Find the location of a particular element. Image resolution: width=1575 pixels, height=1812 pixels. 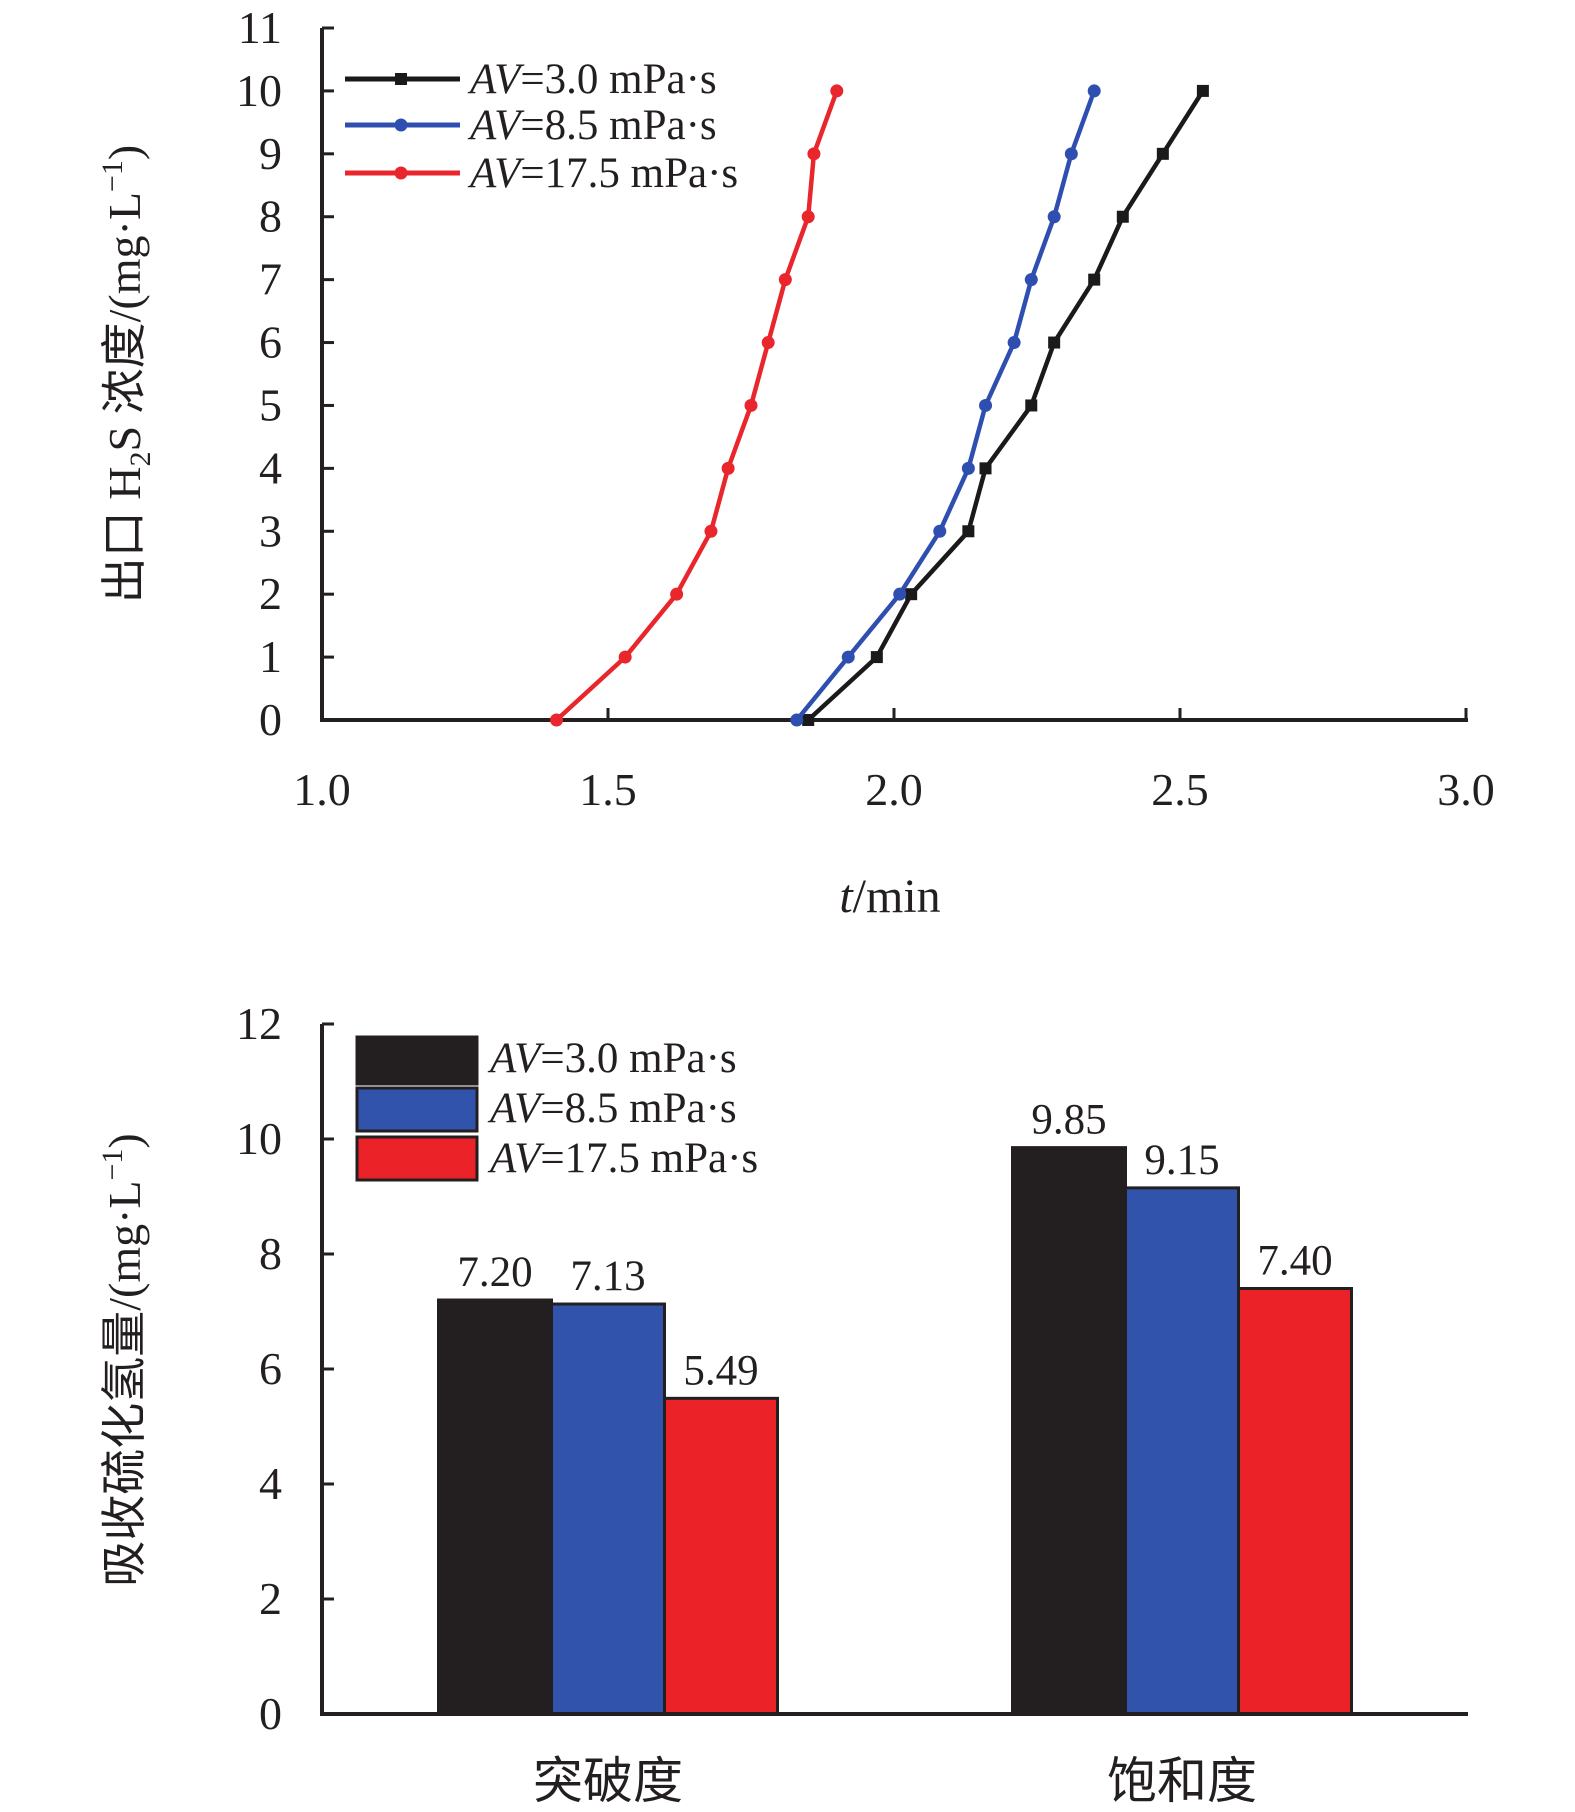

line-y-tick-label: 7 is located at coordinates (270, 279).